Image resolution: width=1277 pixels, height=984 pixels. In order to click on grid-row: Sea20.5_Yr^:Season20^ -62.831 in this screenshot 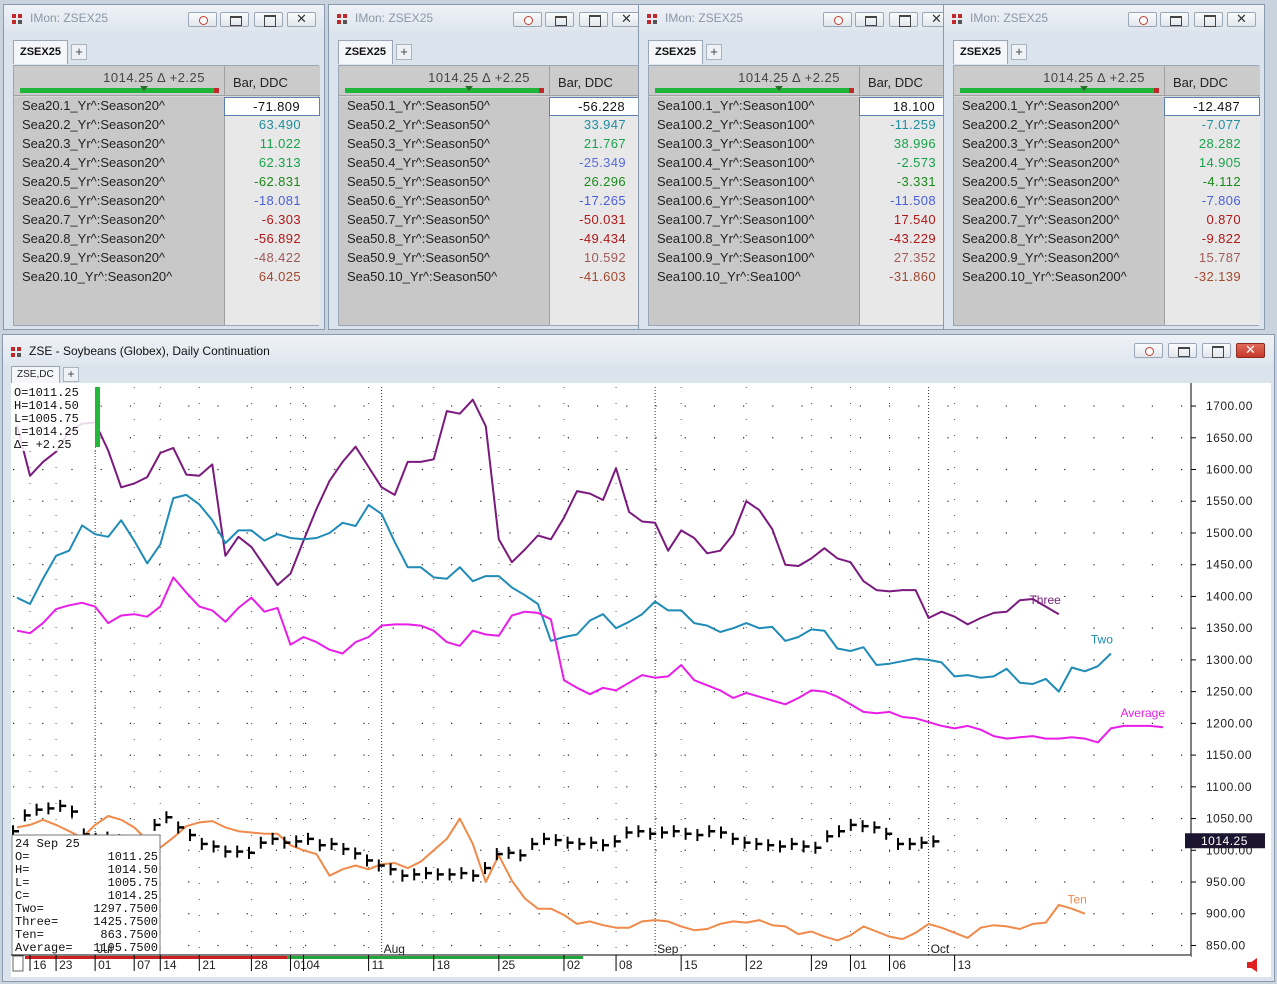, I will do `click(167, 182)`.